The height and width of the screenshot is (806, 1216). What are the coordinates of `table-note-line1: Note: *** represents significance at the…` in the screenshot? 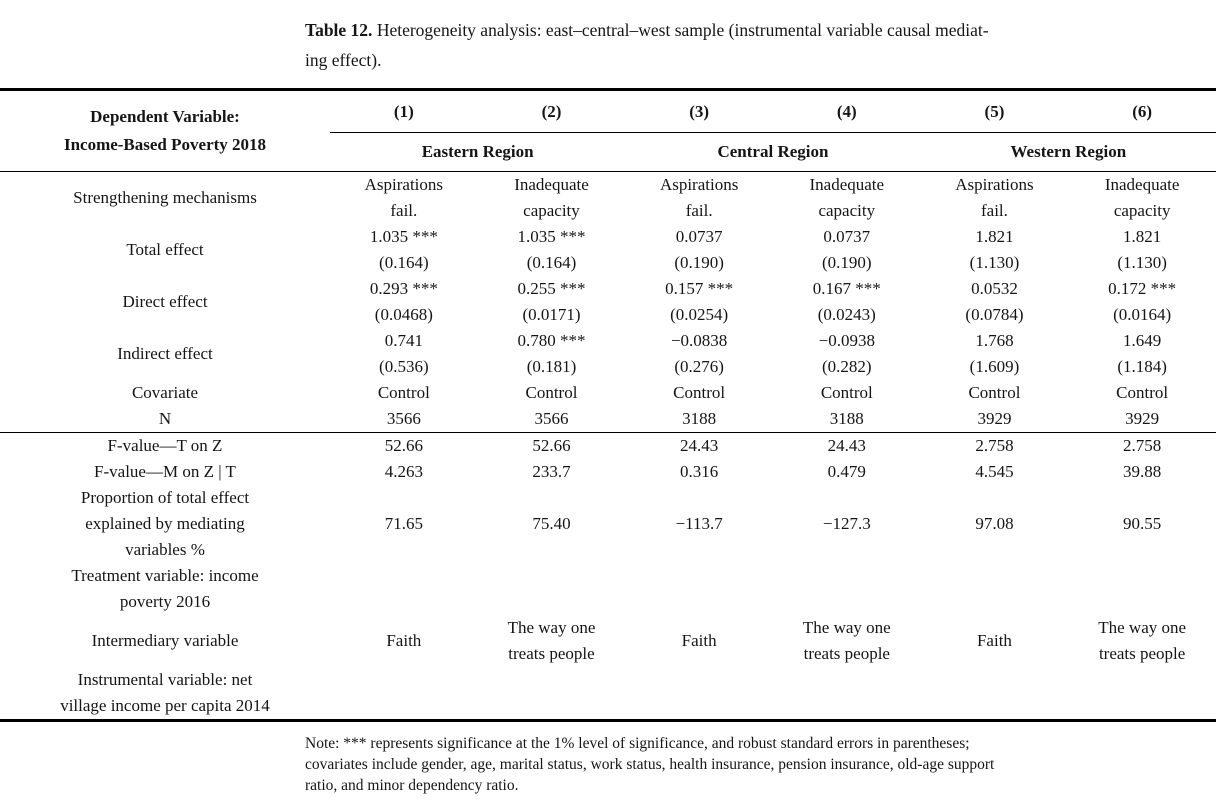 It's located at (637, 743).